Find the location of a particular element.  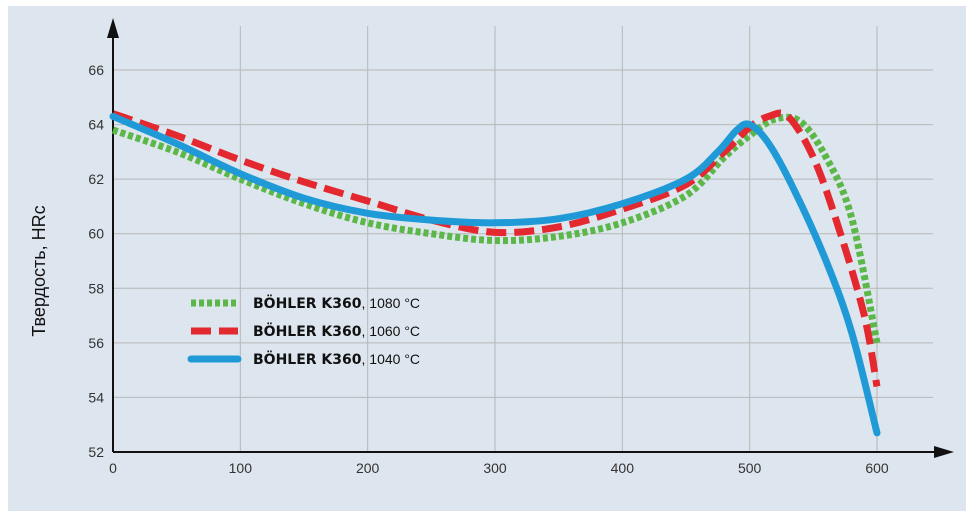

y-tick-label: 52 is located at coordinates (96, 452).